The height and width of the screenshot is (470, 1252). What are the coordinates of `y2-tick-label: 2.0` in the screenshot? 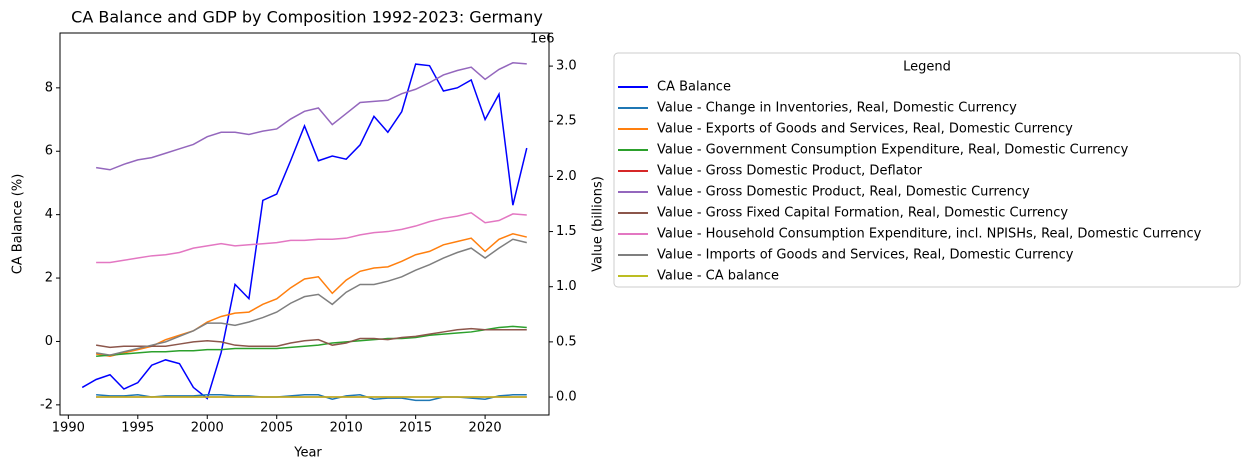 It's located at (566, 176).